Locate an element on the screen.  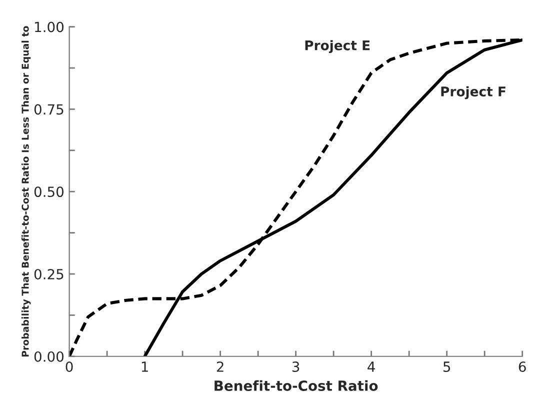
x-axis-title: Benefit-to-Cost Ratio is located at coordinates (296, 385).